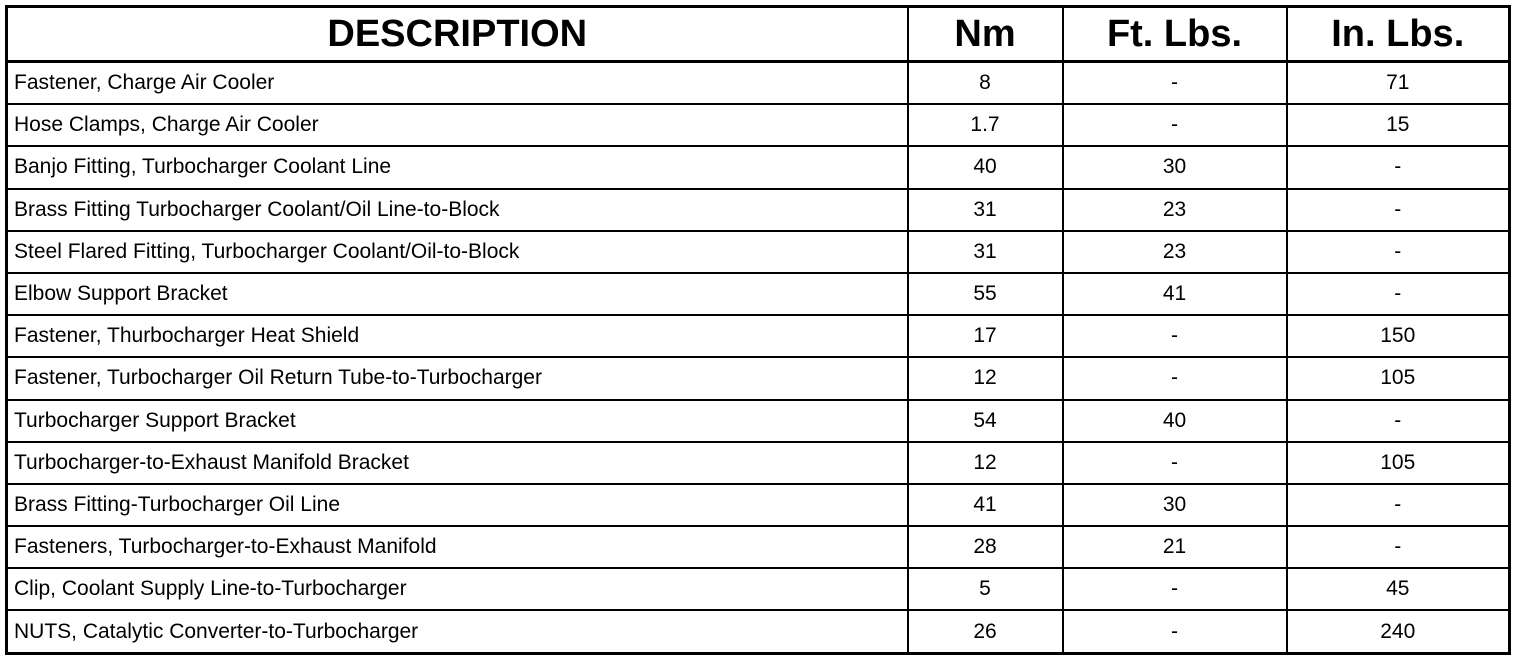 This screenshot has width=1520, height=658. I want to click on cell-description: Fastener, Thurbocharger Heat Shield, so click(457, 336).